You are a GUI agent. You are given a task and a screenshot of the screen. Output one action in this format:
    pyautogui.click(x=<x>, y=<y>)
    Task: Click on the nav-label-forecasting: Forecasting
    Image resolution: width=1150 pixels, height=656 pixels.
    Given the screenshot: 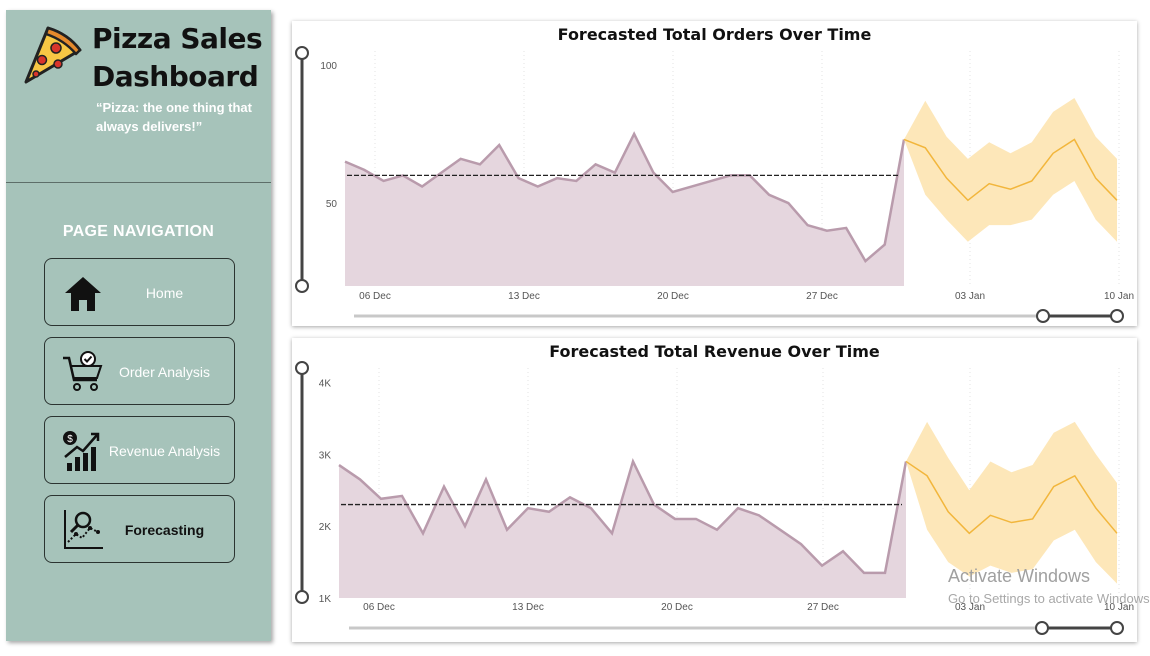 What is the action you would take?
    pyautogui.click(x=164, y=530)
    